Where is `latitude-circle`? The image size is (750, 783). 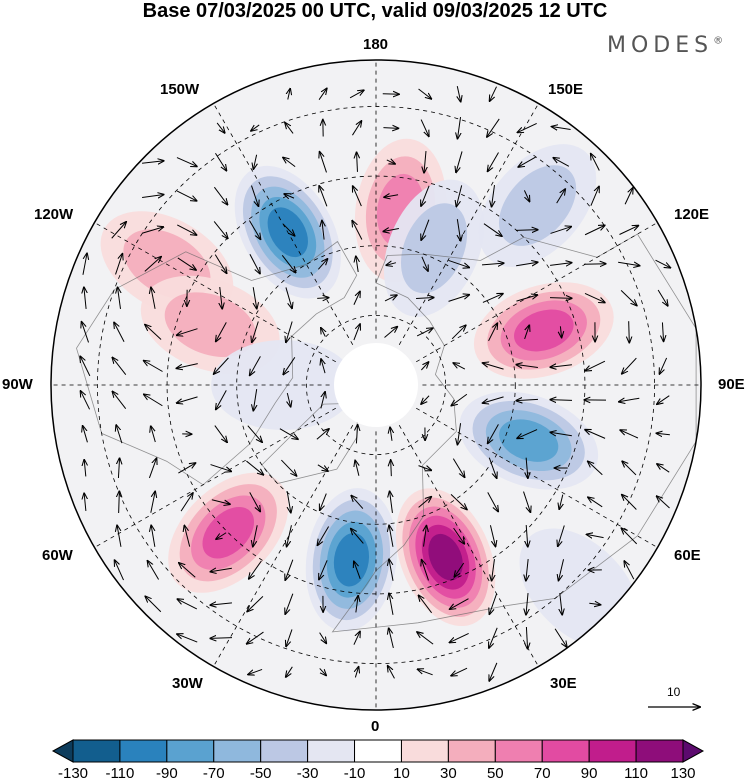
latitude-circle is located at coordinates (376, 385).